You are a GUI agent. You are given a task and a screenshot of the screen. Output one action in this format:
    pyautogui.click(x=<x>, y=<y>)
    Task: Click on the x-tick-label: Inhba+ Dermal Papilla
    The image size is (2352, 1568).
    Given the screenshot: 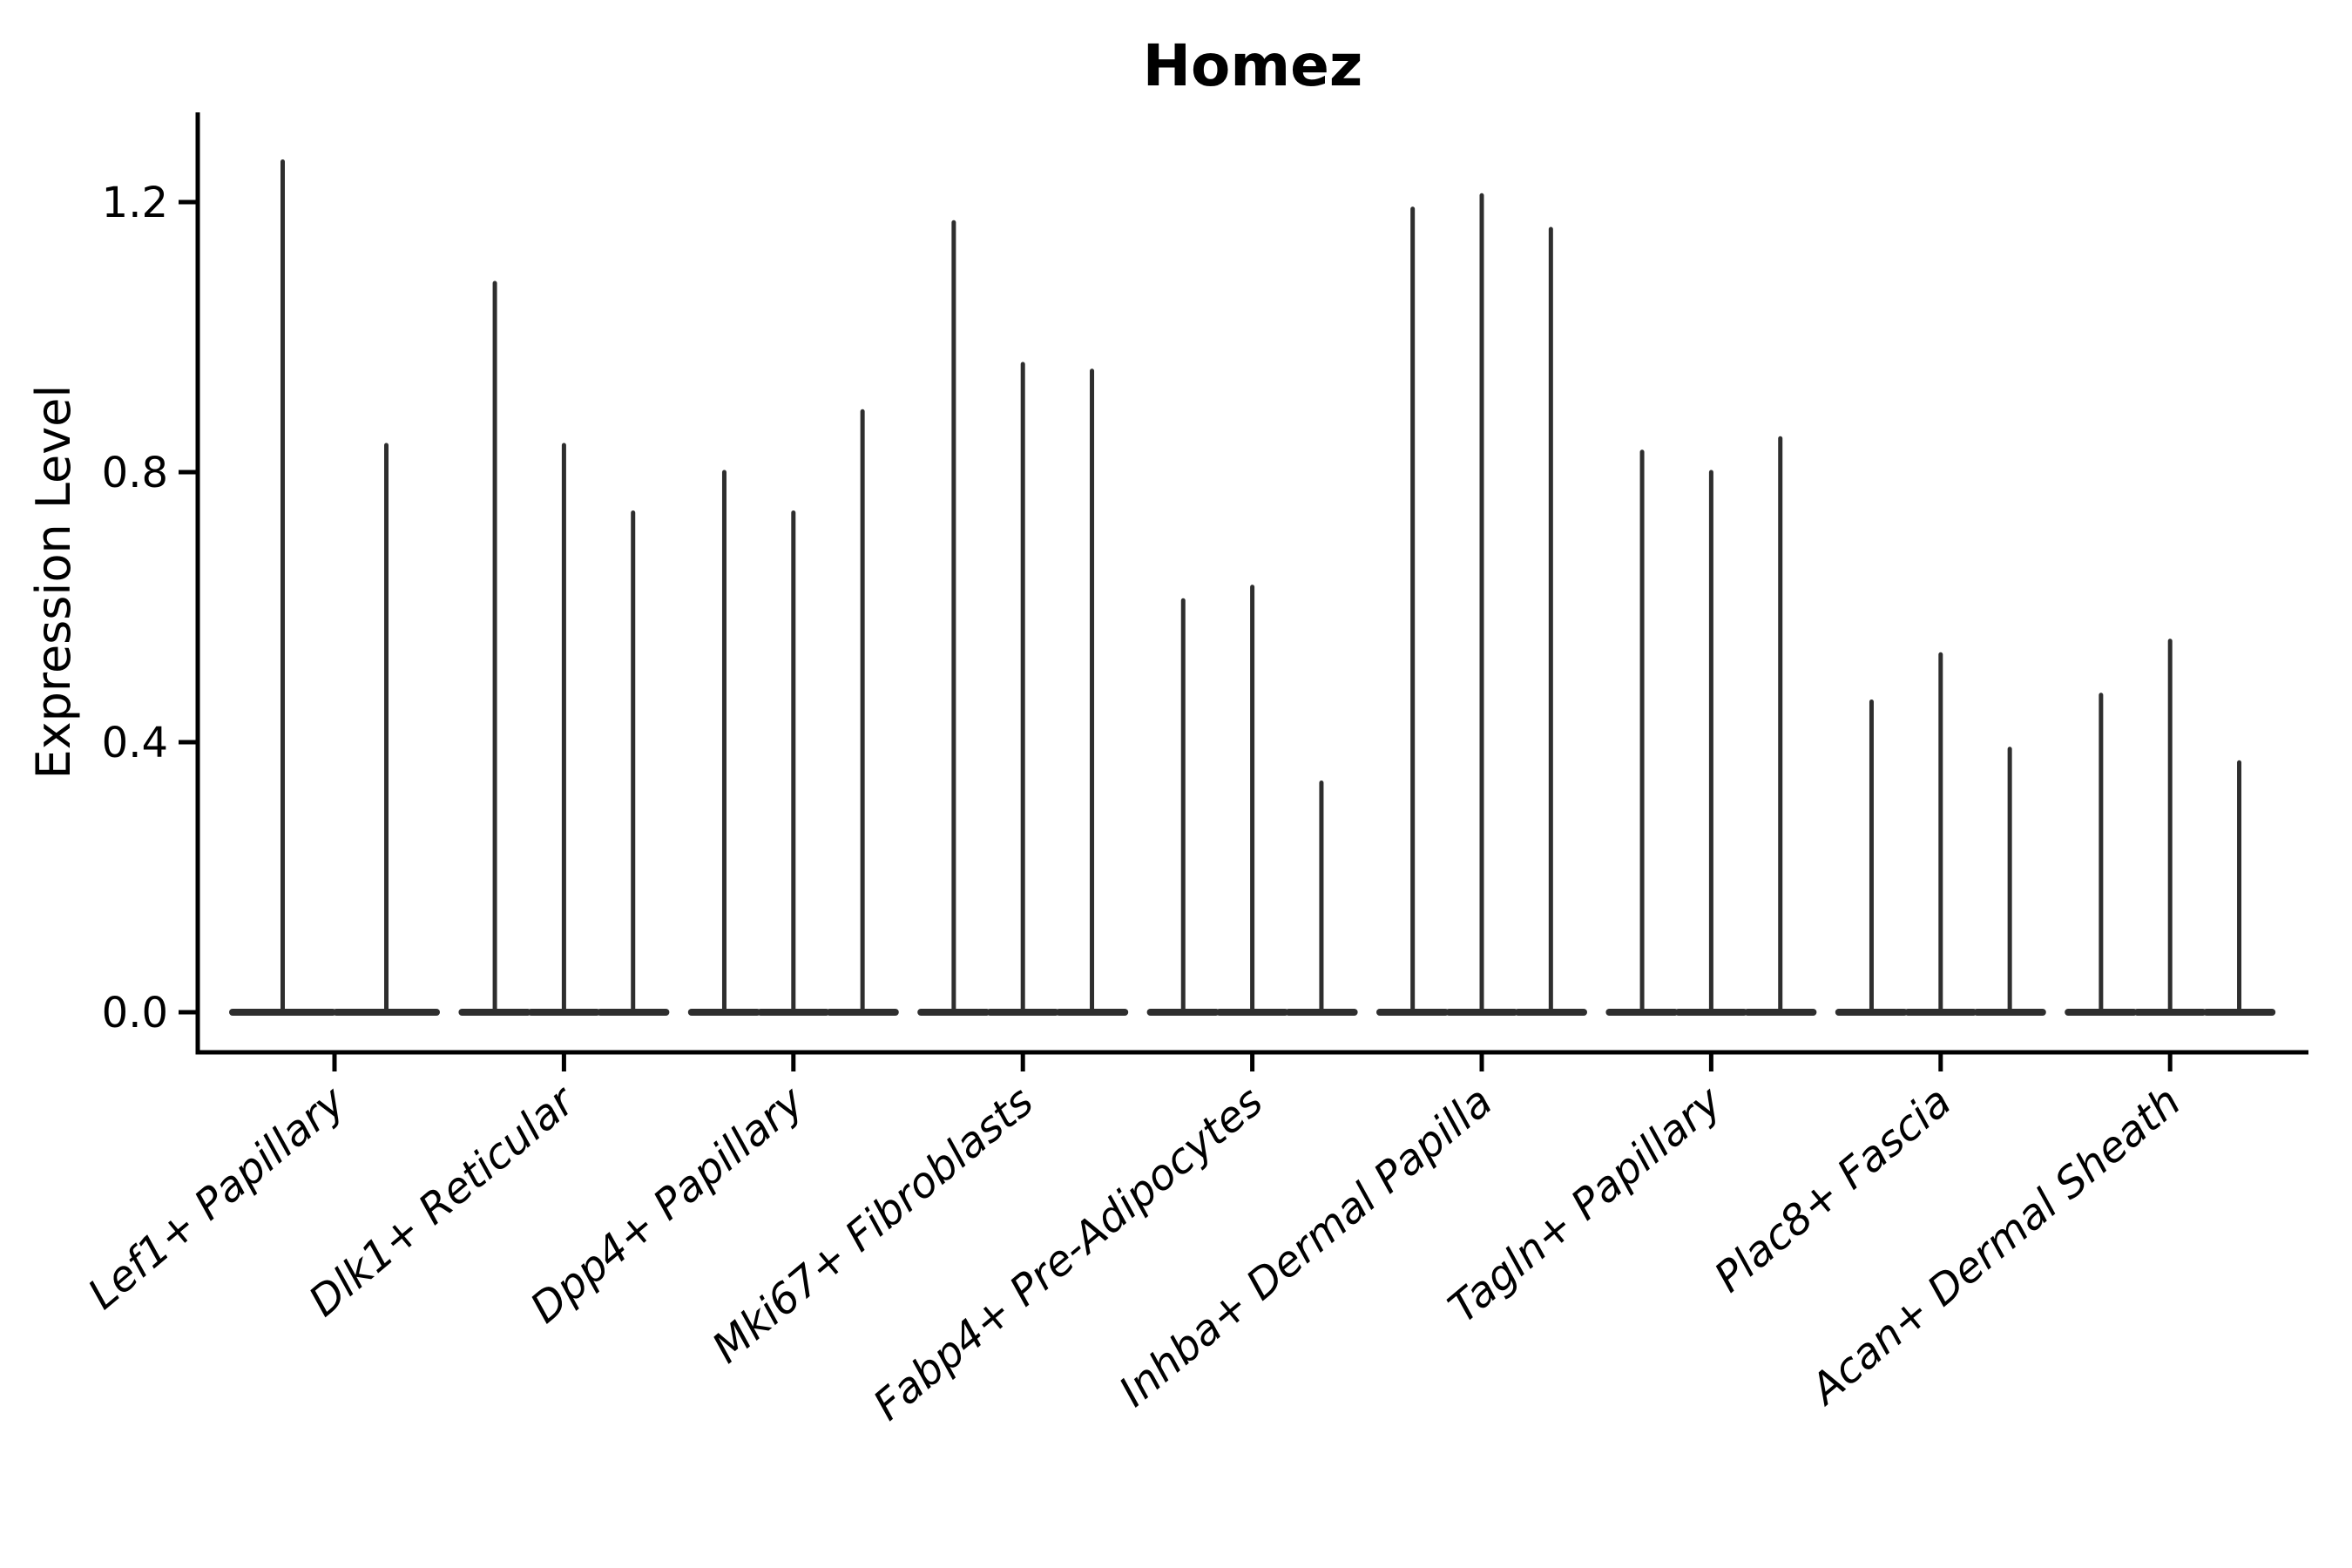 What is the action you would take?
    pyautogui.click(x=1305, y=1246)
    